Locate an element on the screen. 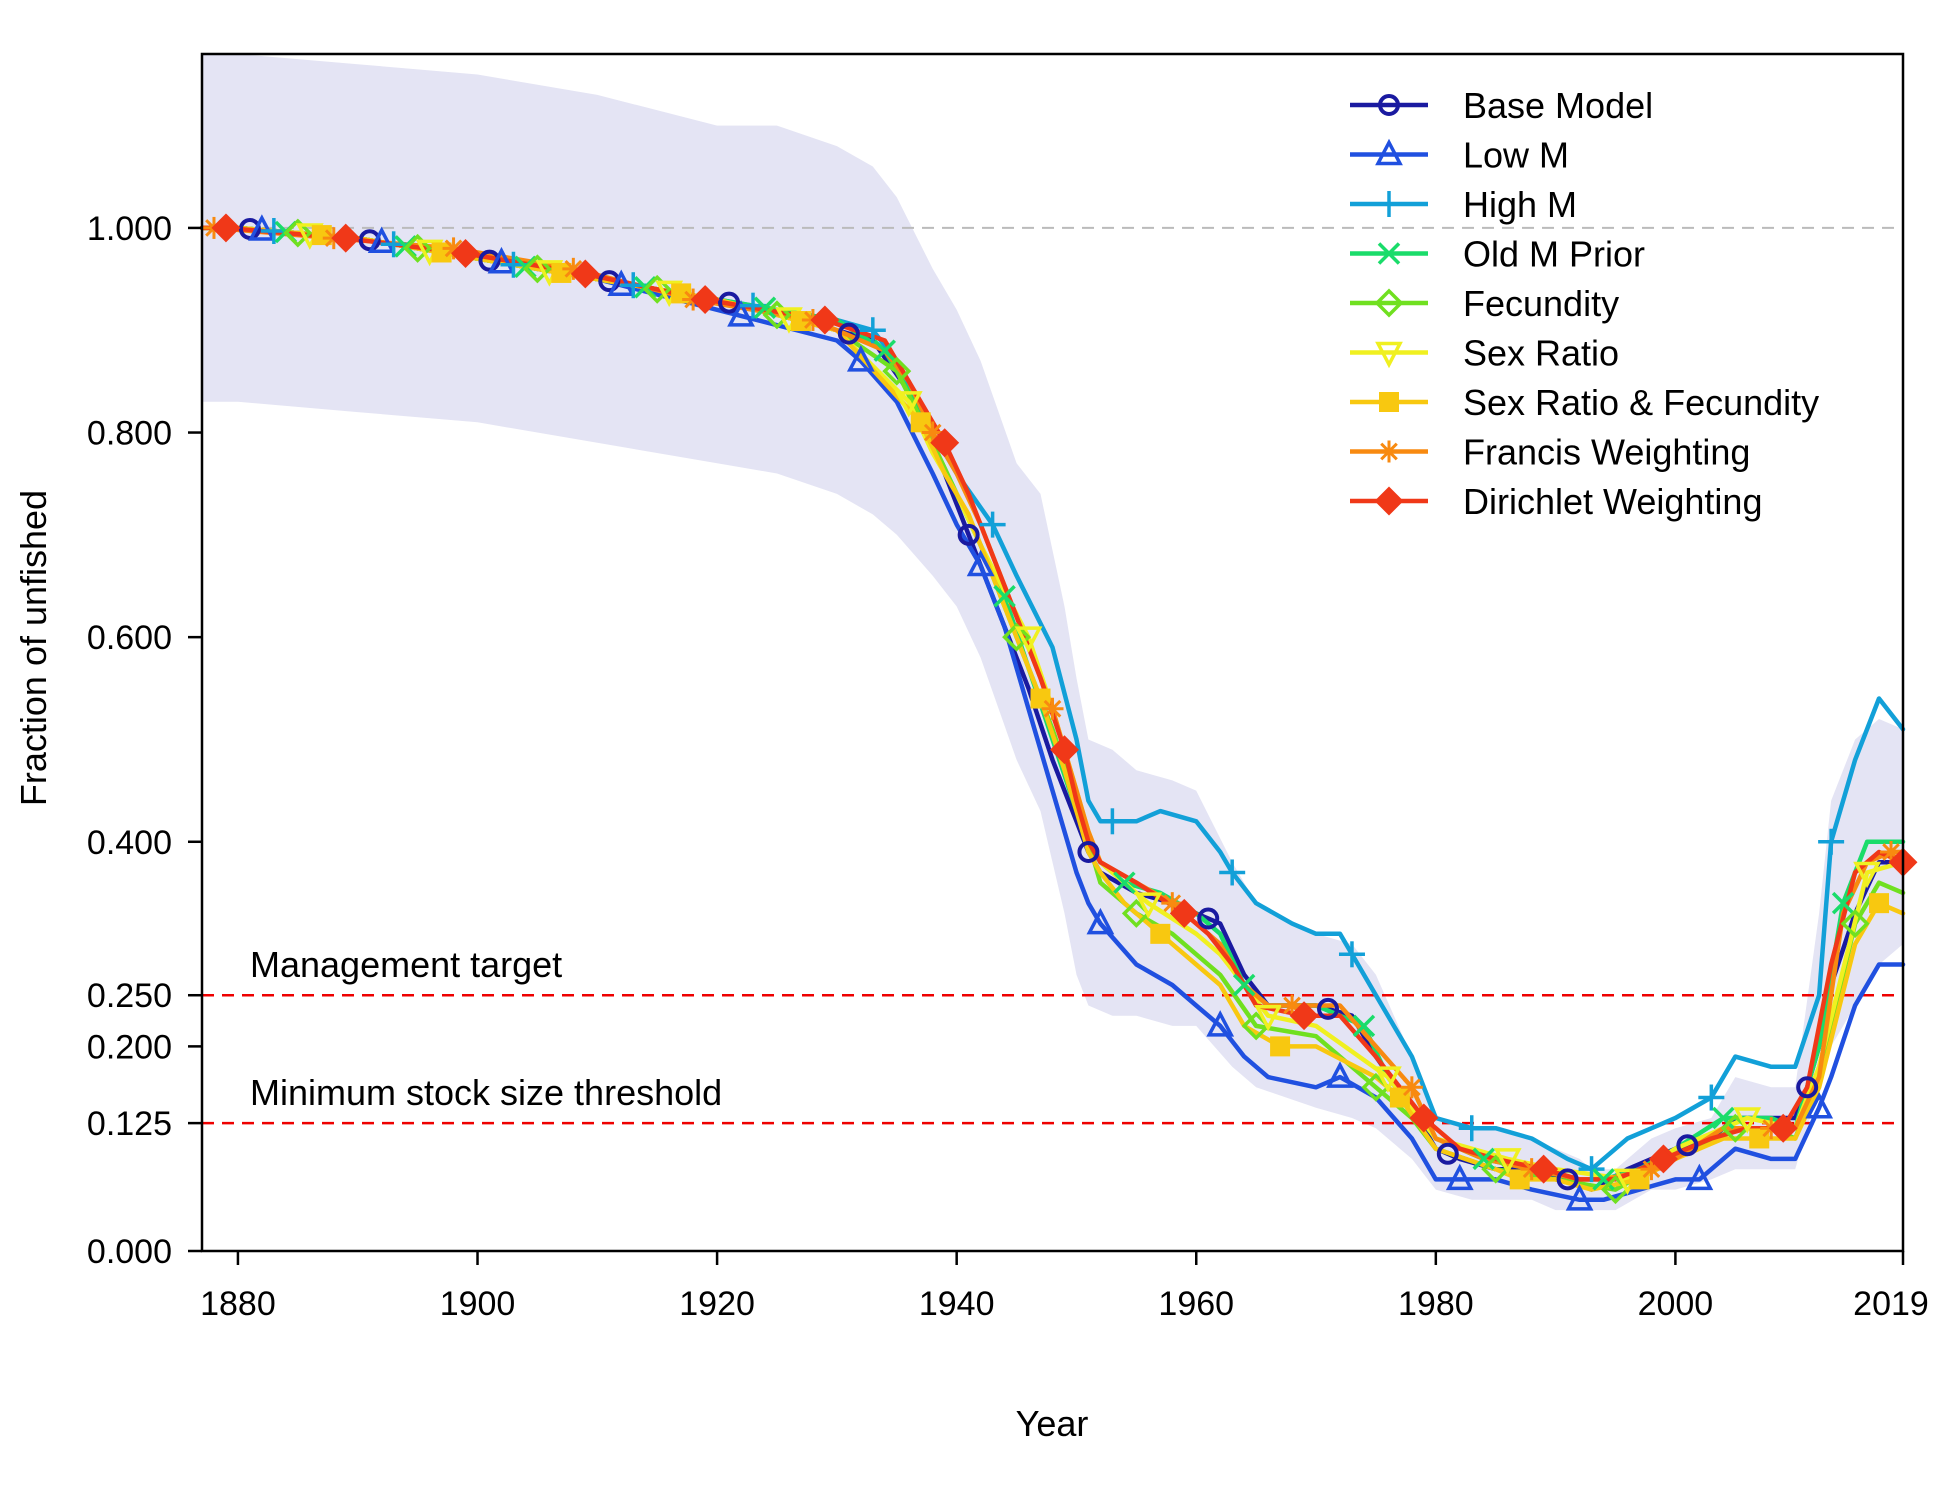 The image size is (1950, 1500). legend-label: Dirichlet Weighting is located at coordinates (1612, 501).